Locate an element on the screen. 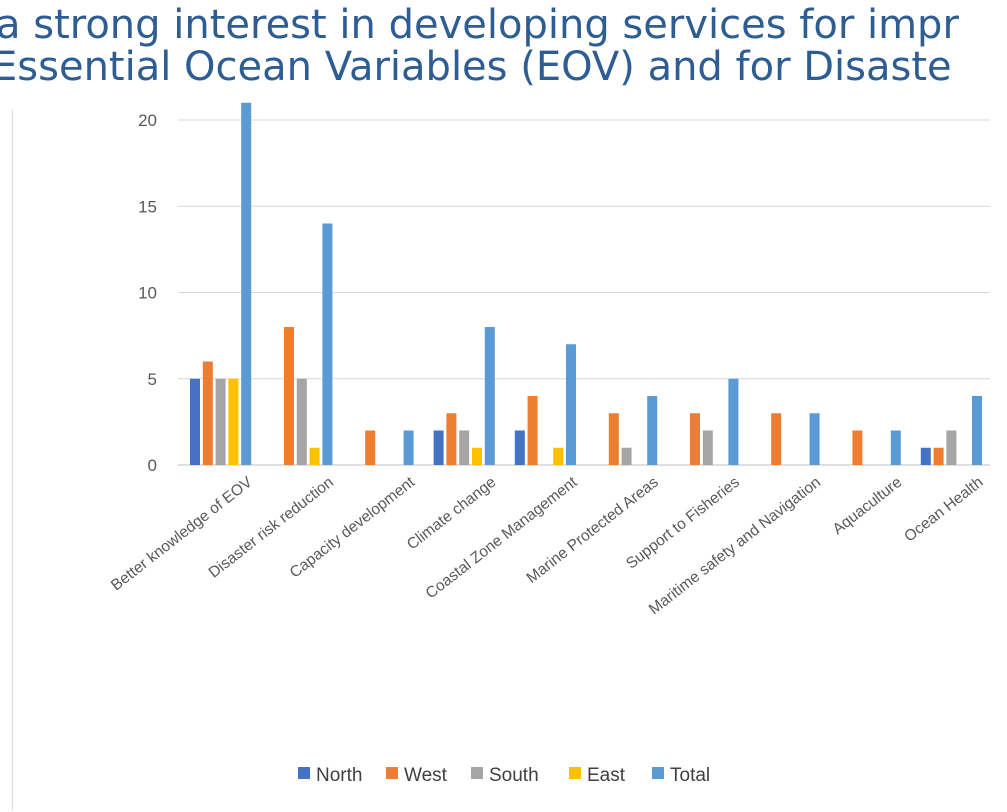 Image resolution: width=1007 pixels, height=812 pixels. x-category-label: Better knowledge of EOV is located at coordinates (182, 533).